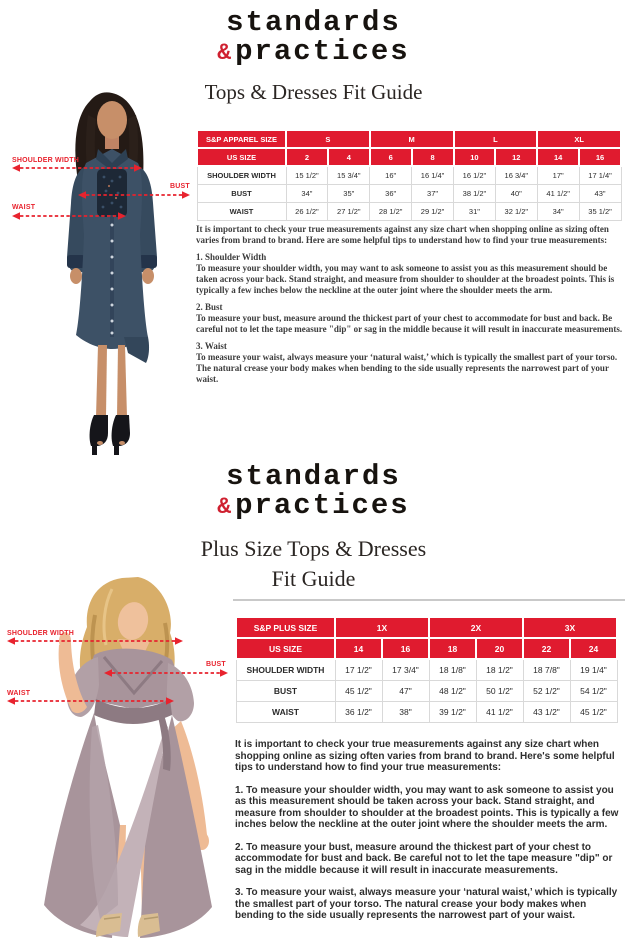 The width and height of the screenshot is (627, 940). Describe the element at coordinates (405, 648) in the screenshot. I see `us-size-16: 16` at that location.